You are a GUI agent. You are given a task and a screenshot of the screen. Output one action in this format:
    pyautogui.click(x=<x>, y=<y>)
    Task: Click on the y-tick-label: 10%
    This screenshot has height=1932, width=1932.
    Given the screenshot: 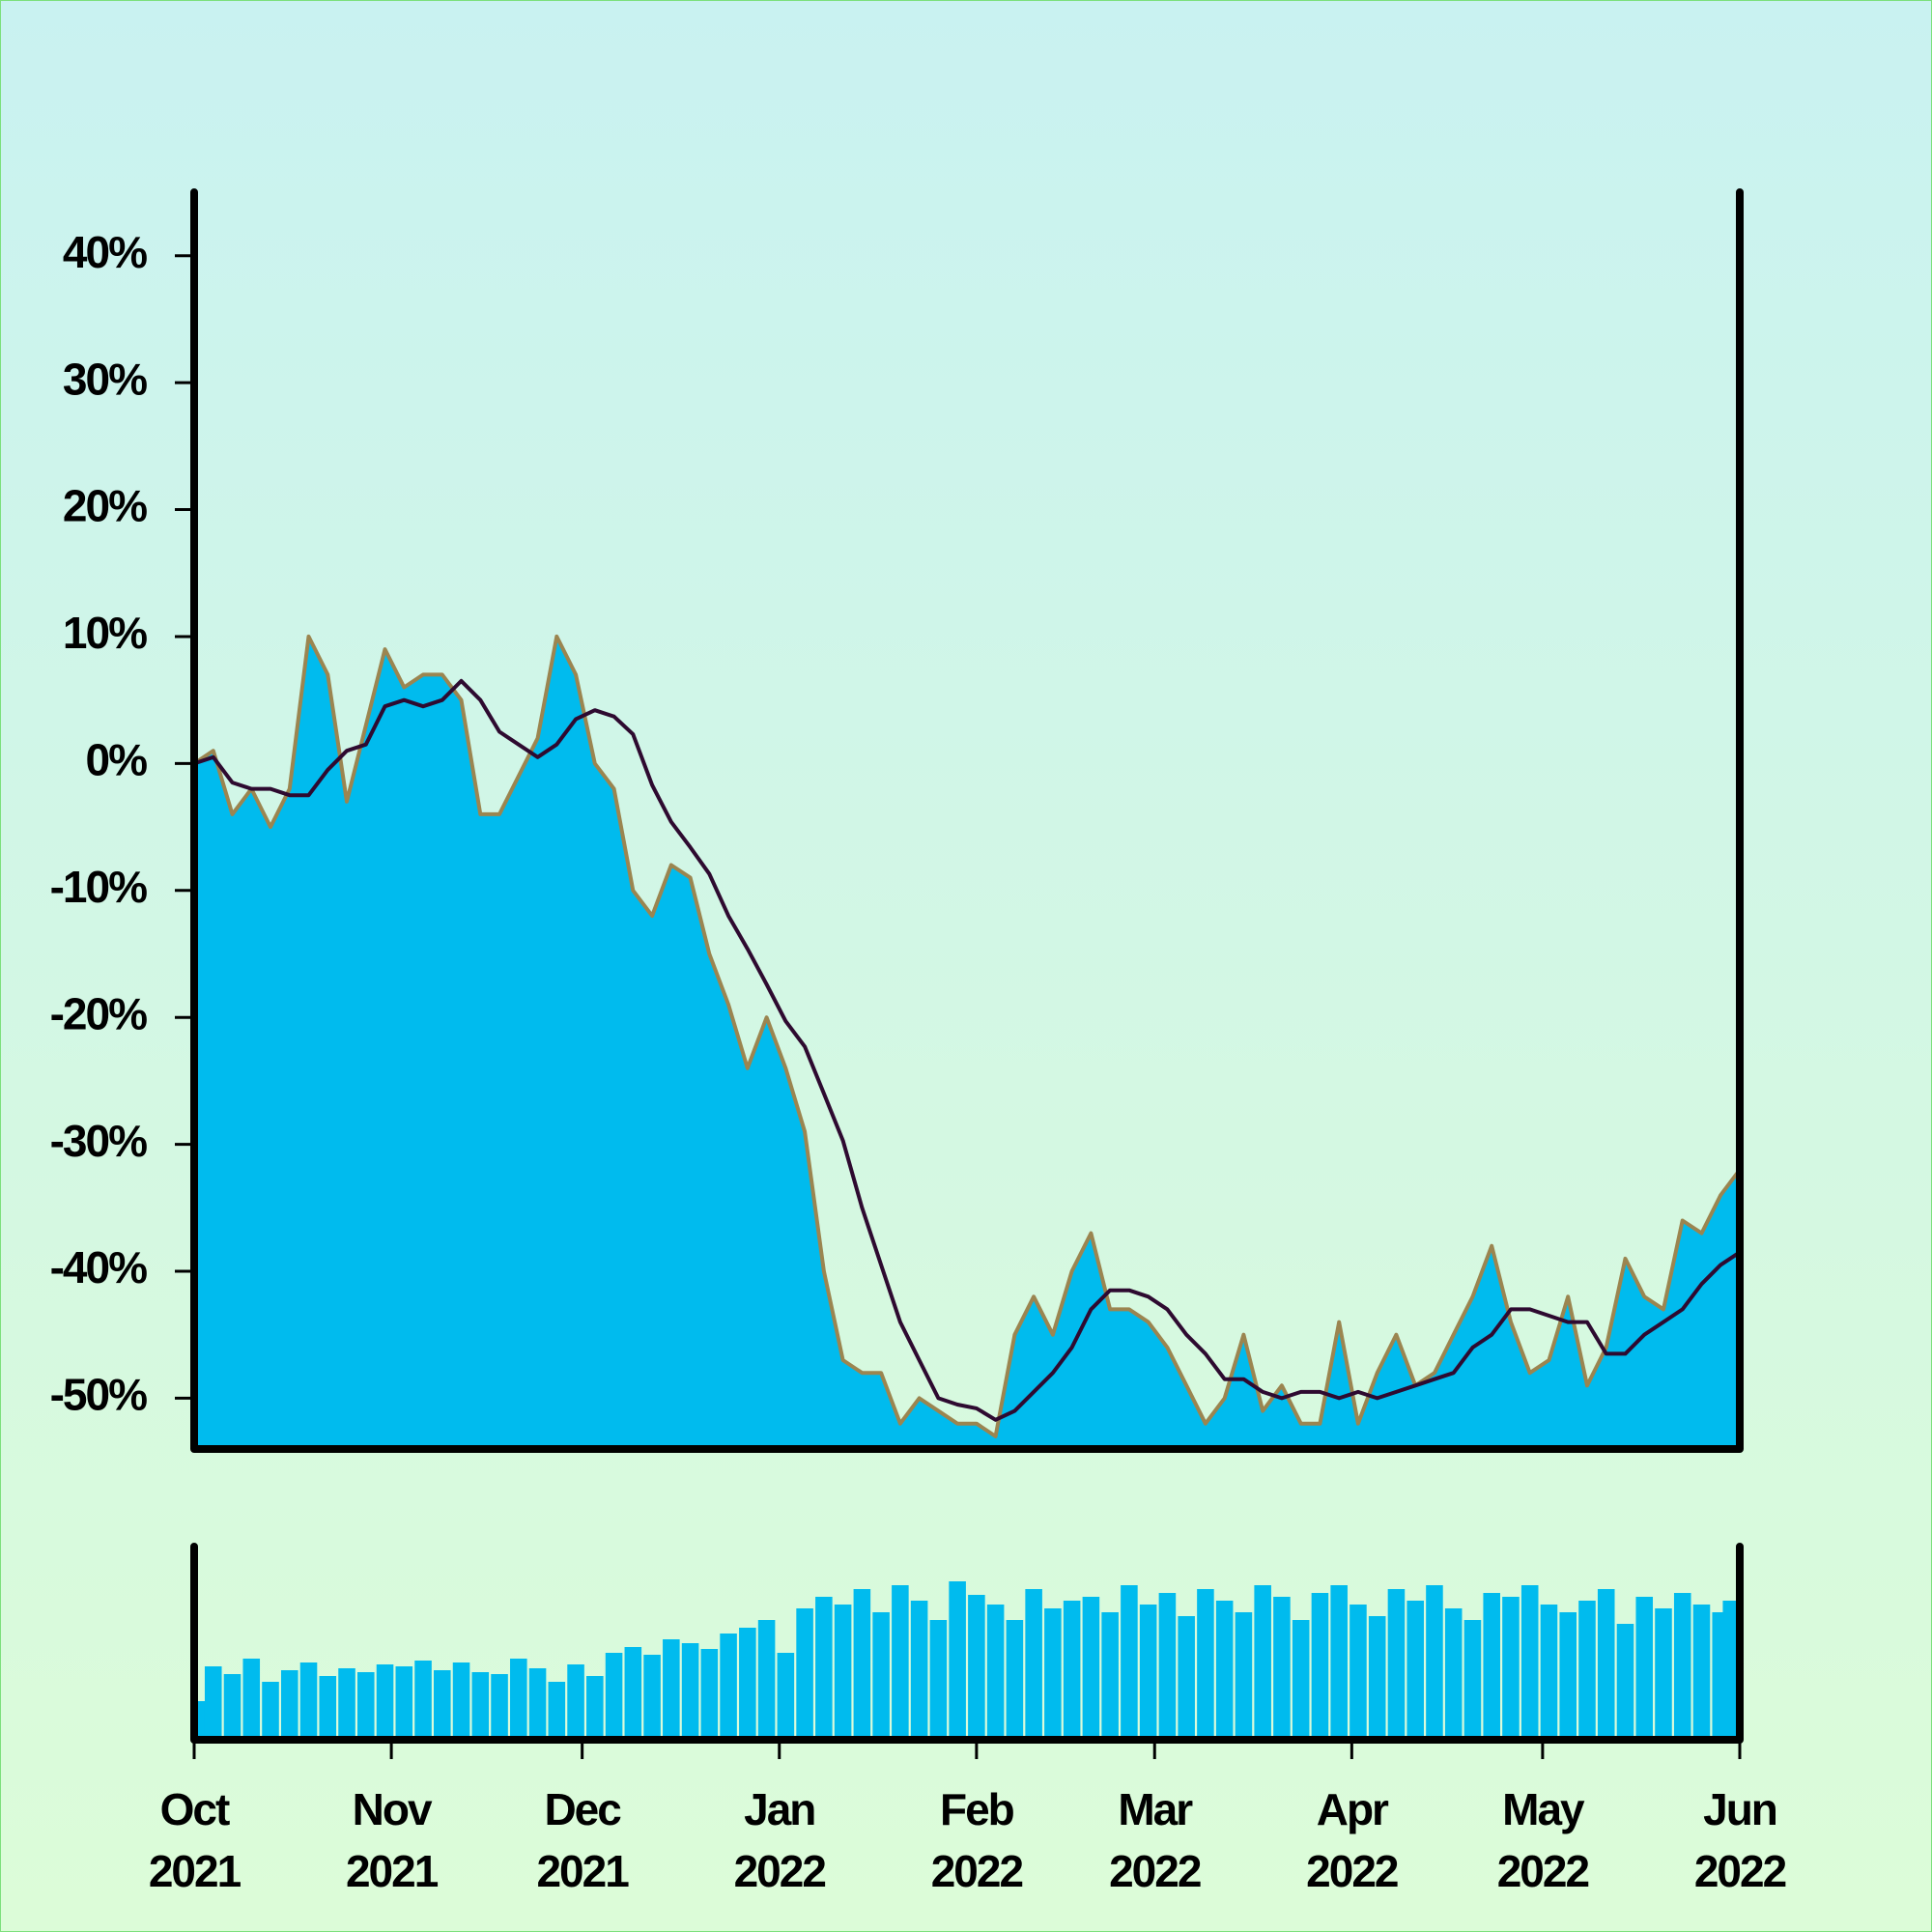 What is the action you would take?
    pyautogui.click(x=105, y=633)
    